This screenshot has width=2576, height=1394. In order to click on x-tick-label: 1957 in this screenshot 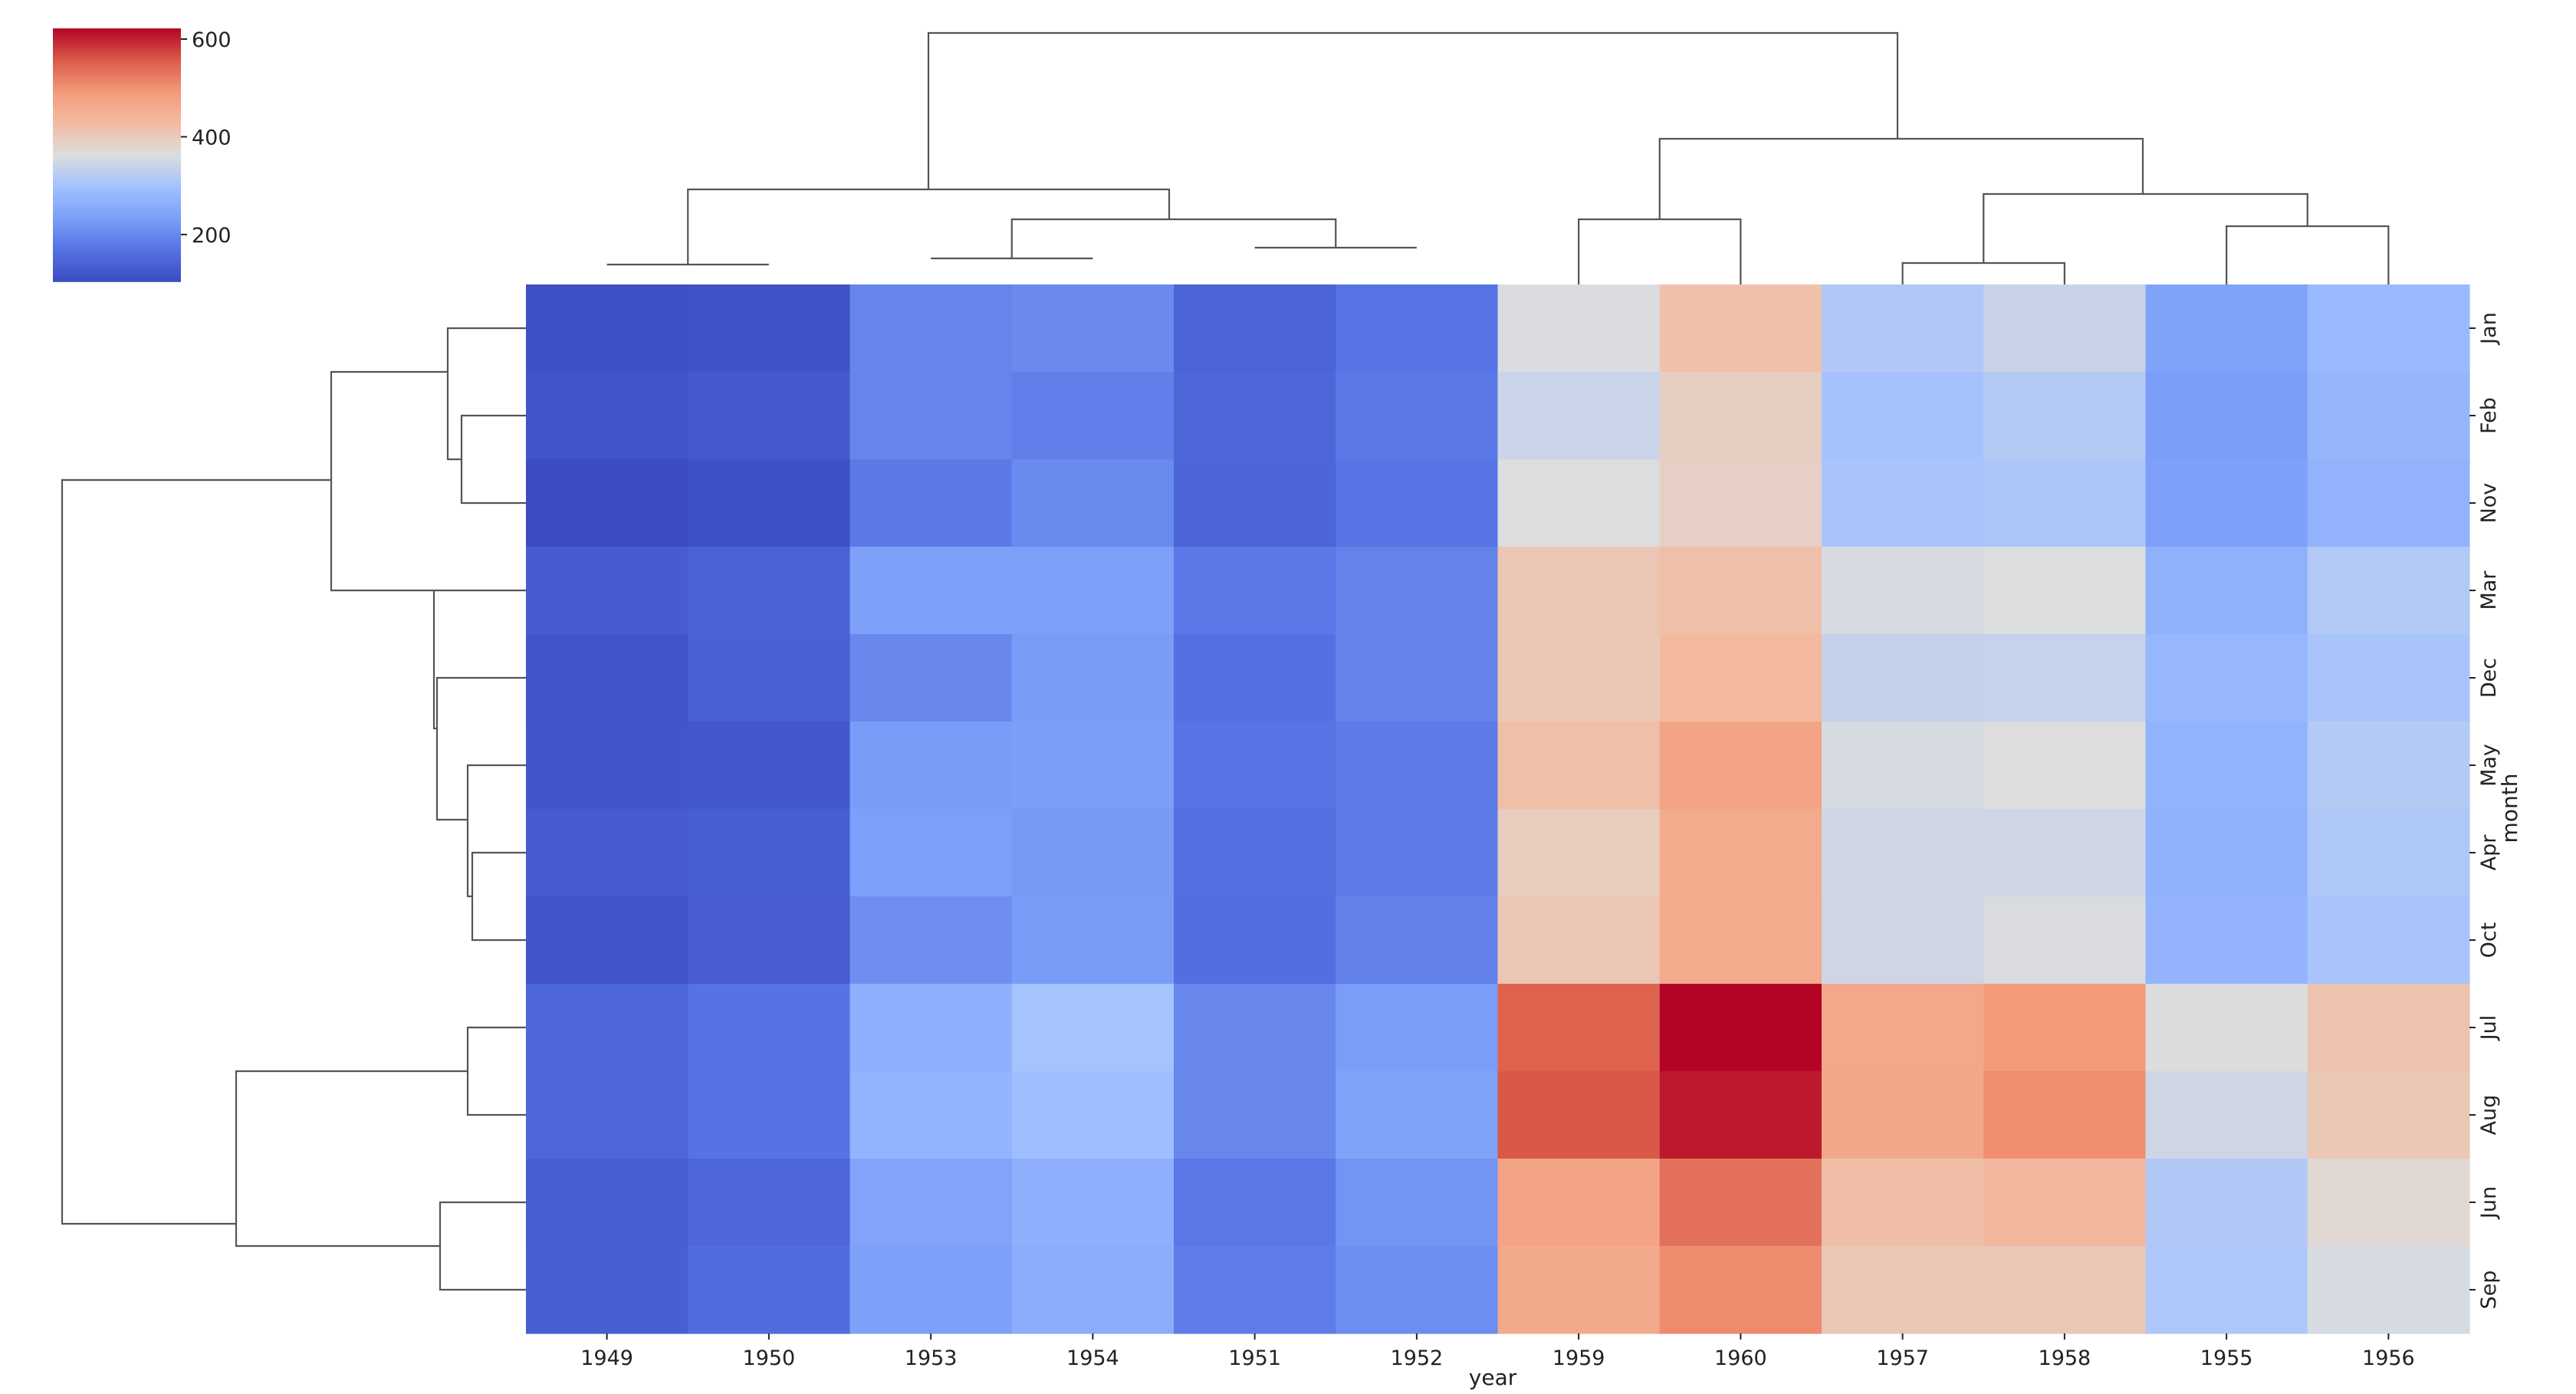, I will do `click(1903, 1358)`.